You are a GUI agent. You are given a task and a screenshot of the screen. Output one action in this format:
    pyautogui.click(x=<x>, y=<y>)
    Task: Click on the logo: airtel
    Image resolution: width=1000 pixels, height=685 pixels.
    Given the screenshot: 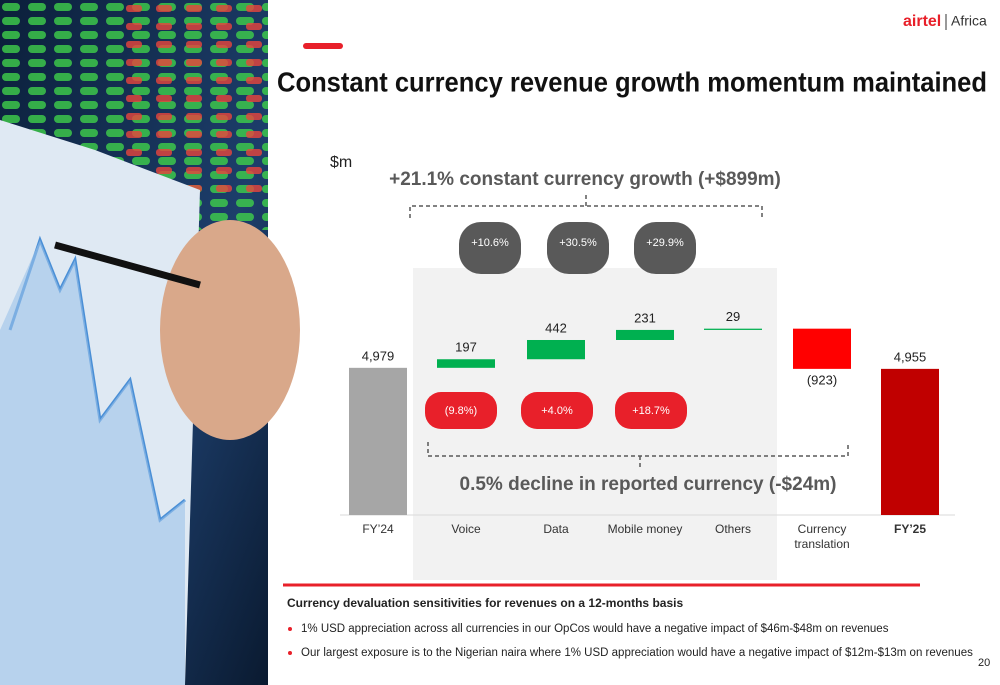 What is the action you would take?
    pyautogui.click(x=922, y=21)
    